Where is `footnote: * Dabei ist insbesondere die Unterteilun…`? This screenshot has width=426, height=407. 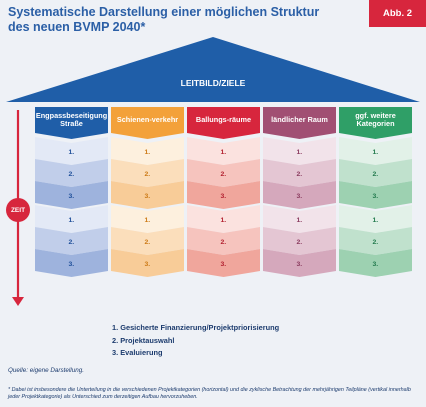
footnote: * Dabei ist insbesondere die Unterteilun… is located at coordinates (209, 394).